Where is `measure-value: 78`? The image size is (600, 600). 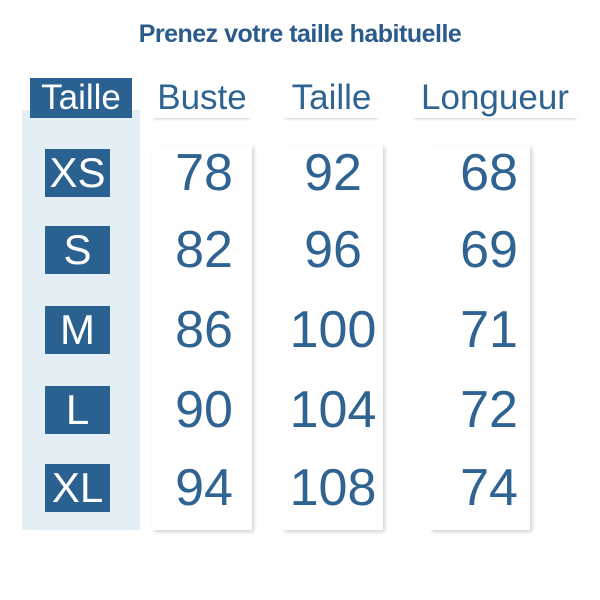 measure-value: 78 is located at coordinates (204, 173).